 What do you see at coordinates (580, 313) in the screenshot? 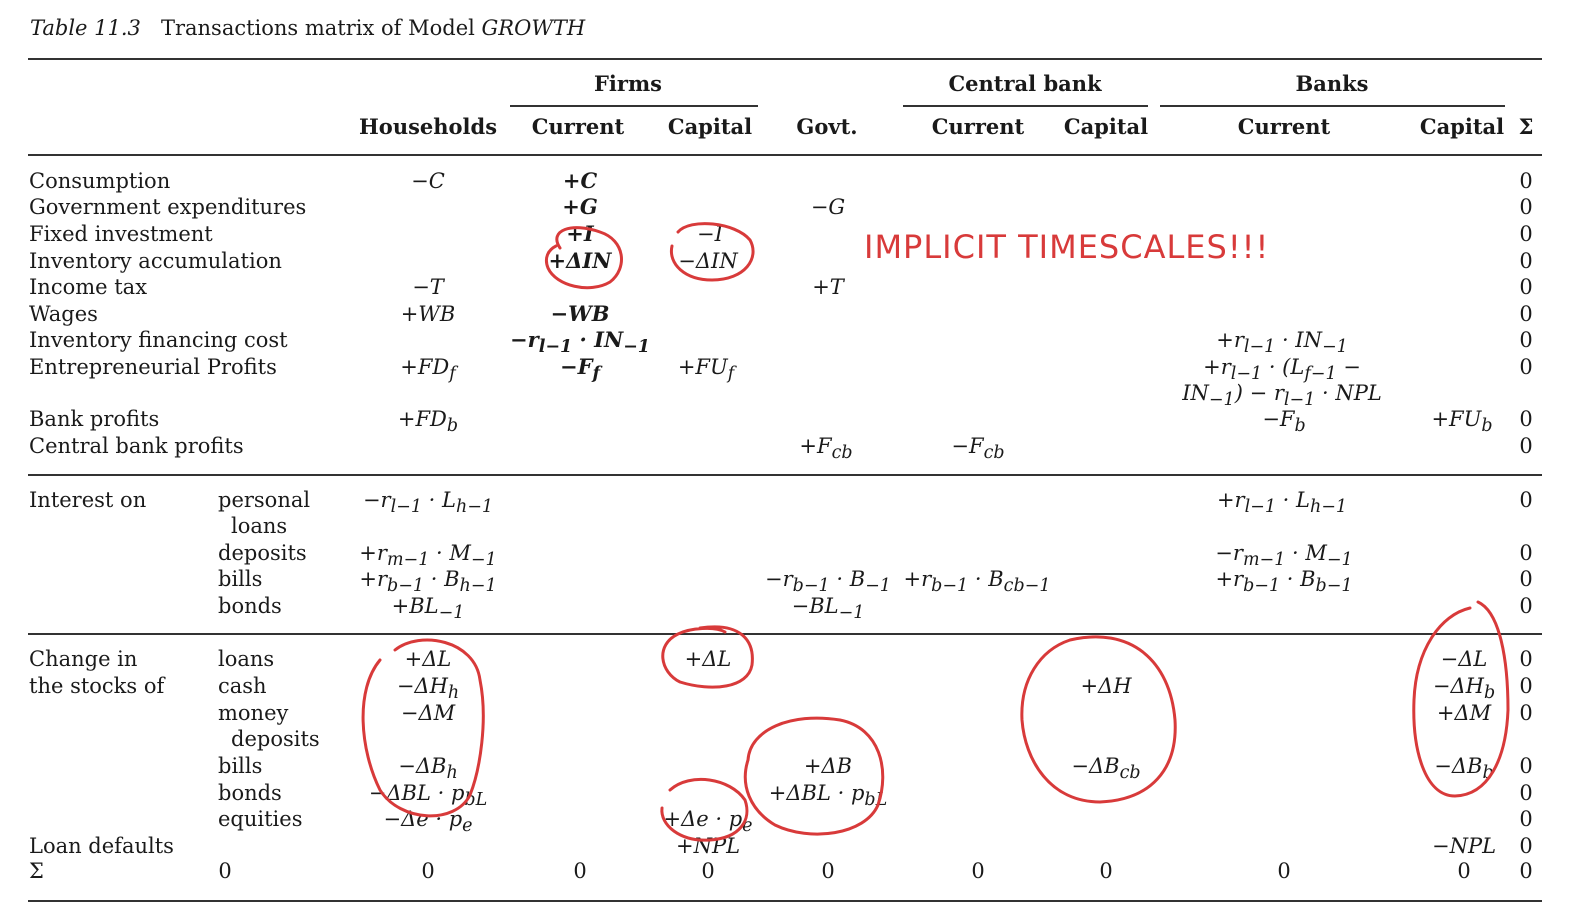
I see `cell: −WB` at bounding box center [580, 313].